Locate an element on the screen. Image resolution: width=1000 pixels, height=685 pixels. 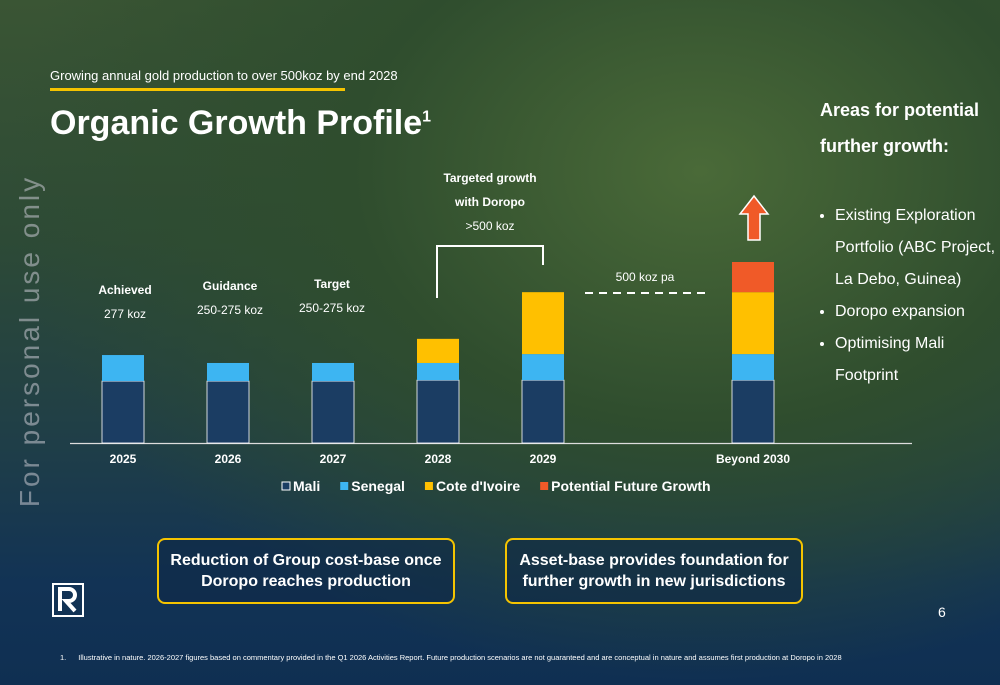
x-tick-label: 2027 is located at coordinates (333, 459).